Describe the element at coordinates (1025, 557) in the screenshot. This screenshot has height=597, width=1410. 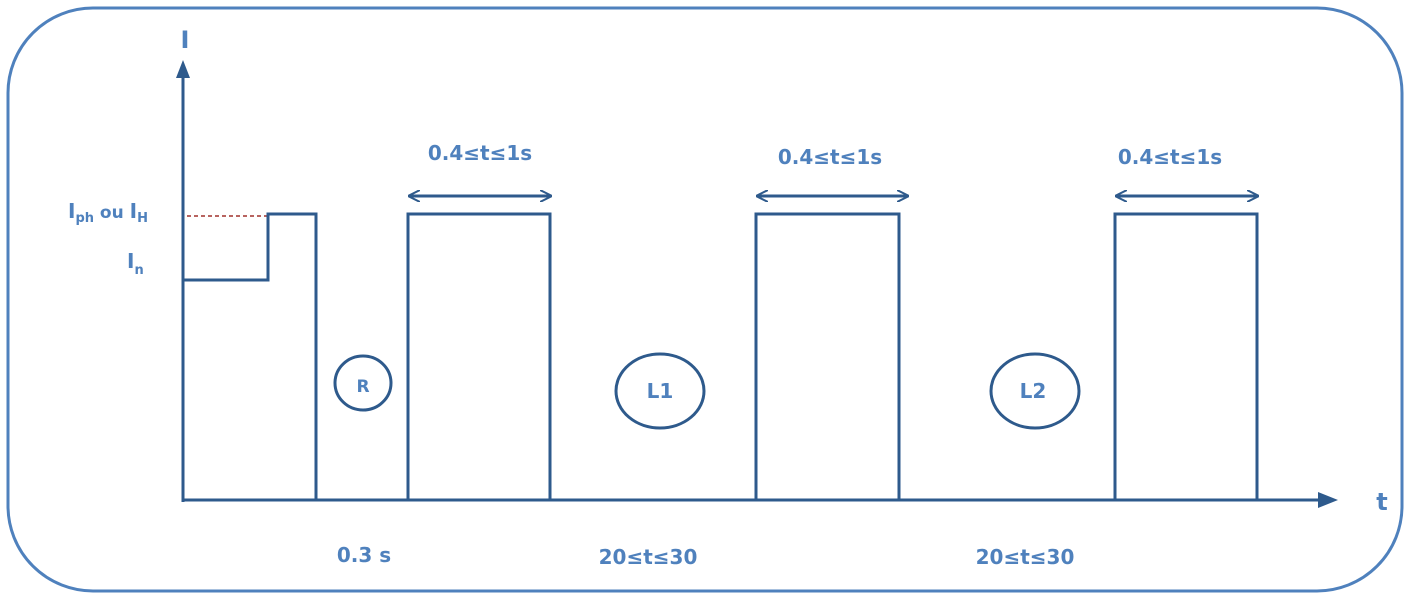
I see `interval-label-3: 20≤t≤30` at that location.